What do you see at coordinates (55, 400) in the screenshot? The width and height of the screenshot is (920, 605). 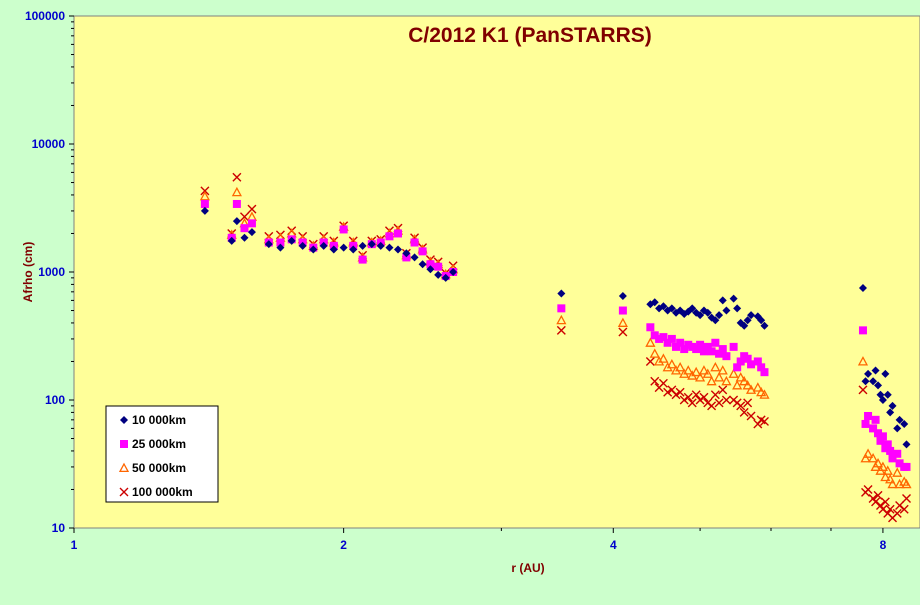 I see `y-tick-label: 100` at bounding box center [55, 400].